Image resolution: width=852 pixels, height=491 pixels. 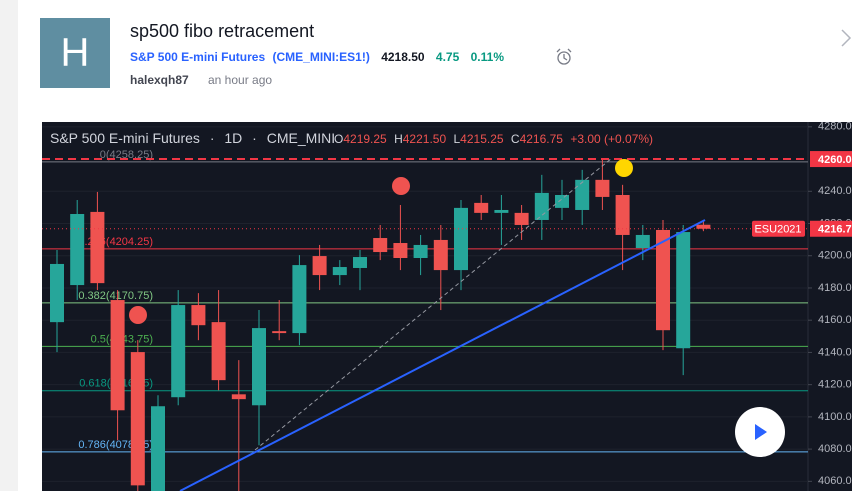 What do you see at coordinates (835, 127) in the screenshot?
I see `y-tick-label: 4280.0` at bounding box center [835, 127].